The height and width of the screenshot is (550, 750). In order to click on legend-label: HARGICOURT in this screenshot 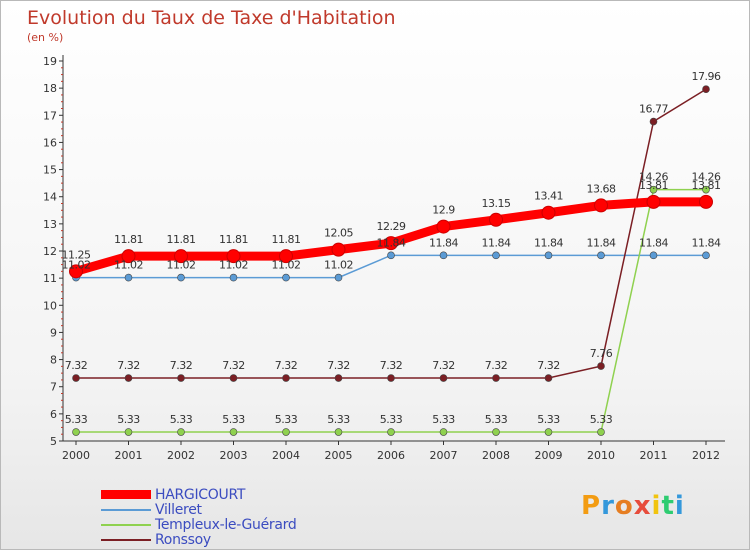, I will do `click(200, 494)`.